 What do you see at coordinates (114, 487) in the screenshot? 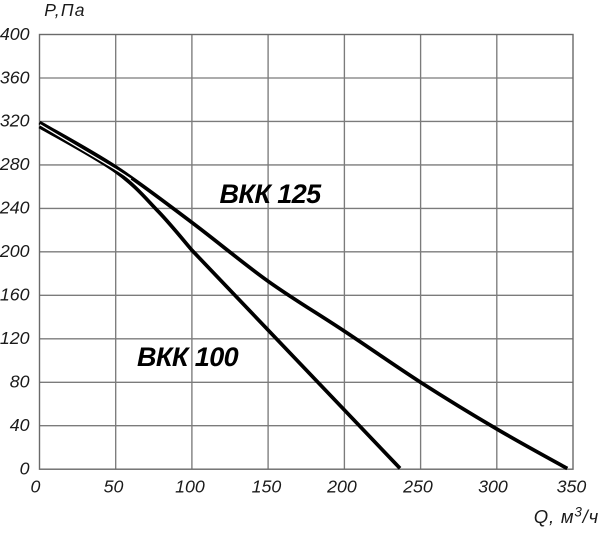
I see `svg-text: 50` at bounding box center [114, 487].